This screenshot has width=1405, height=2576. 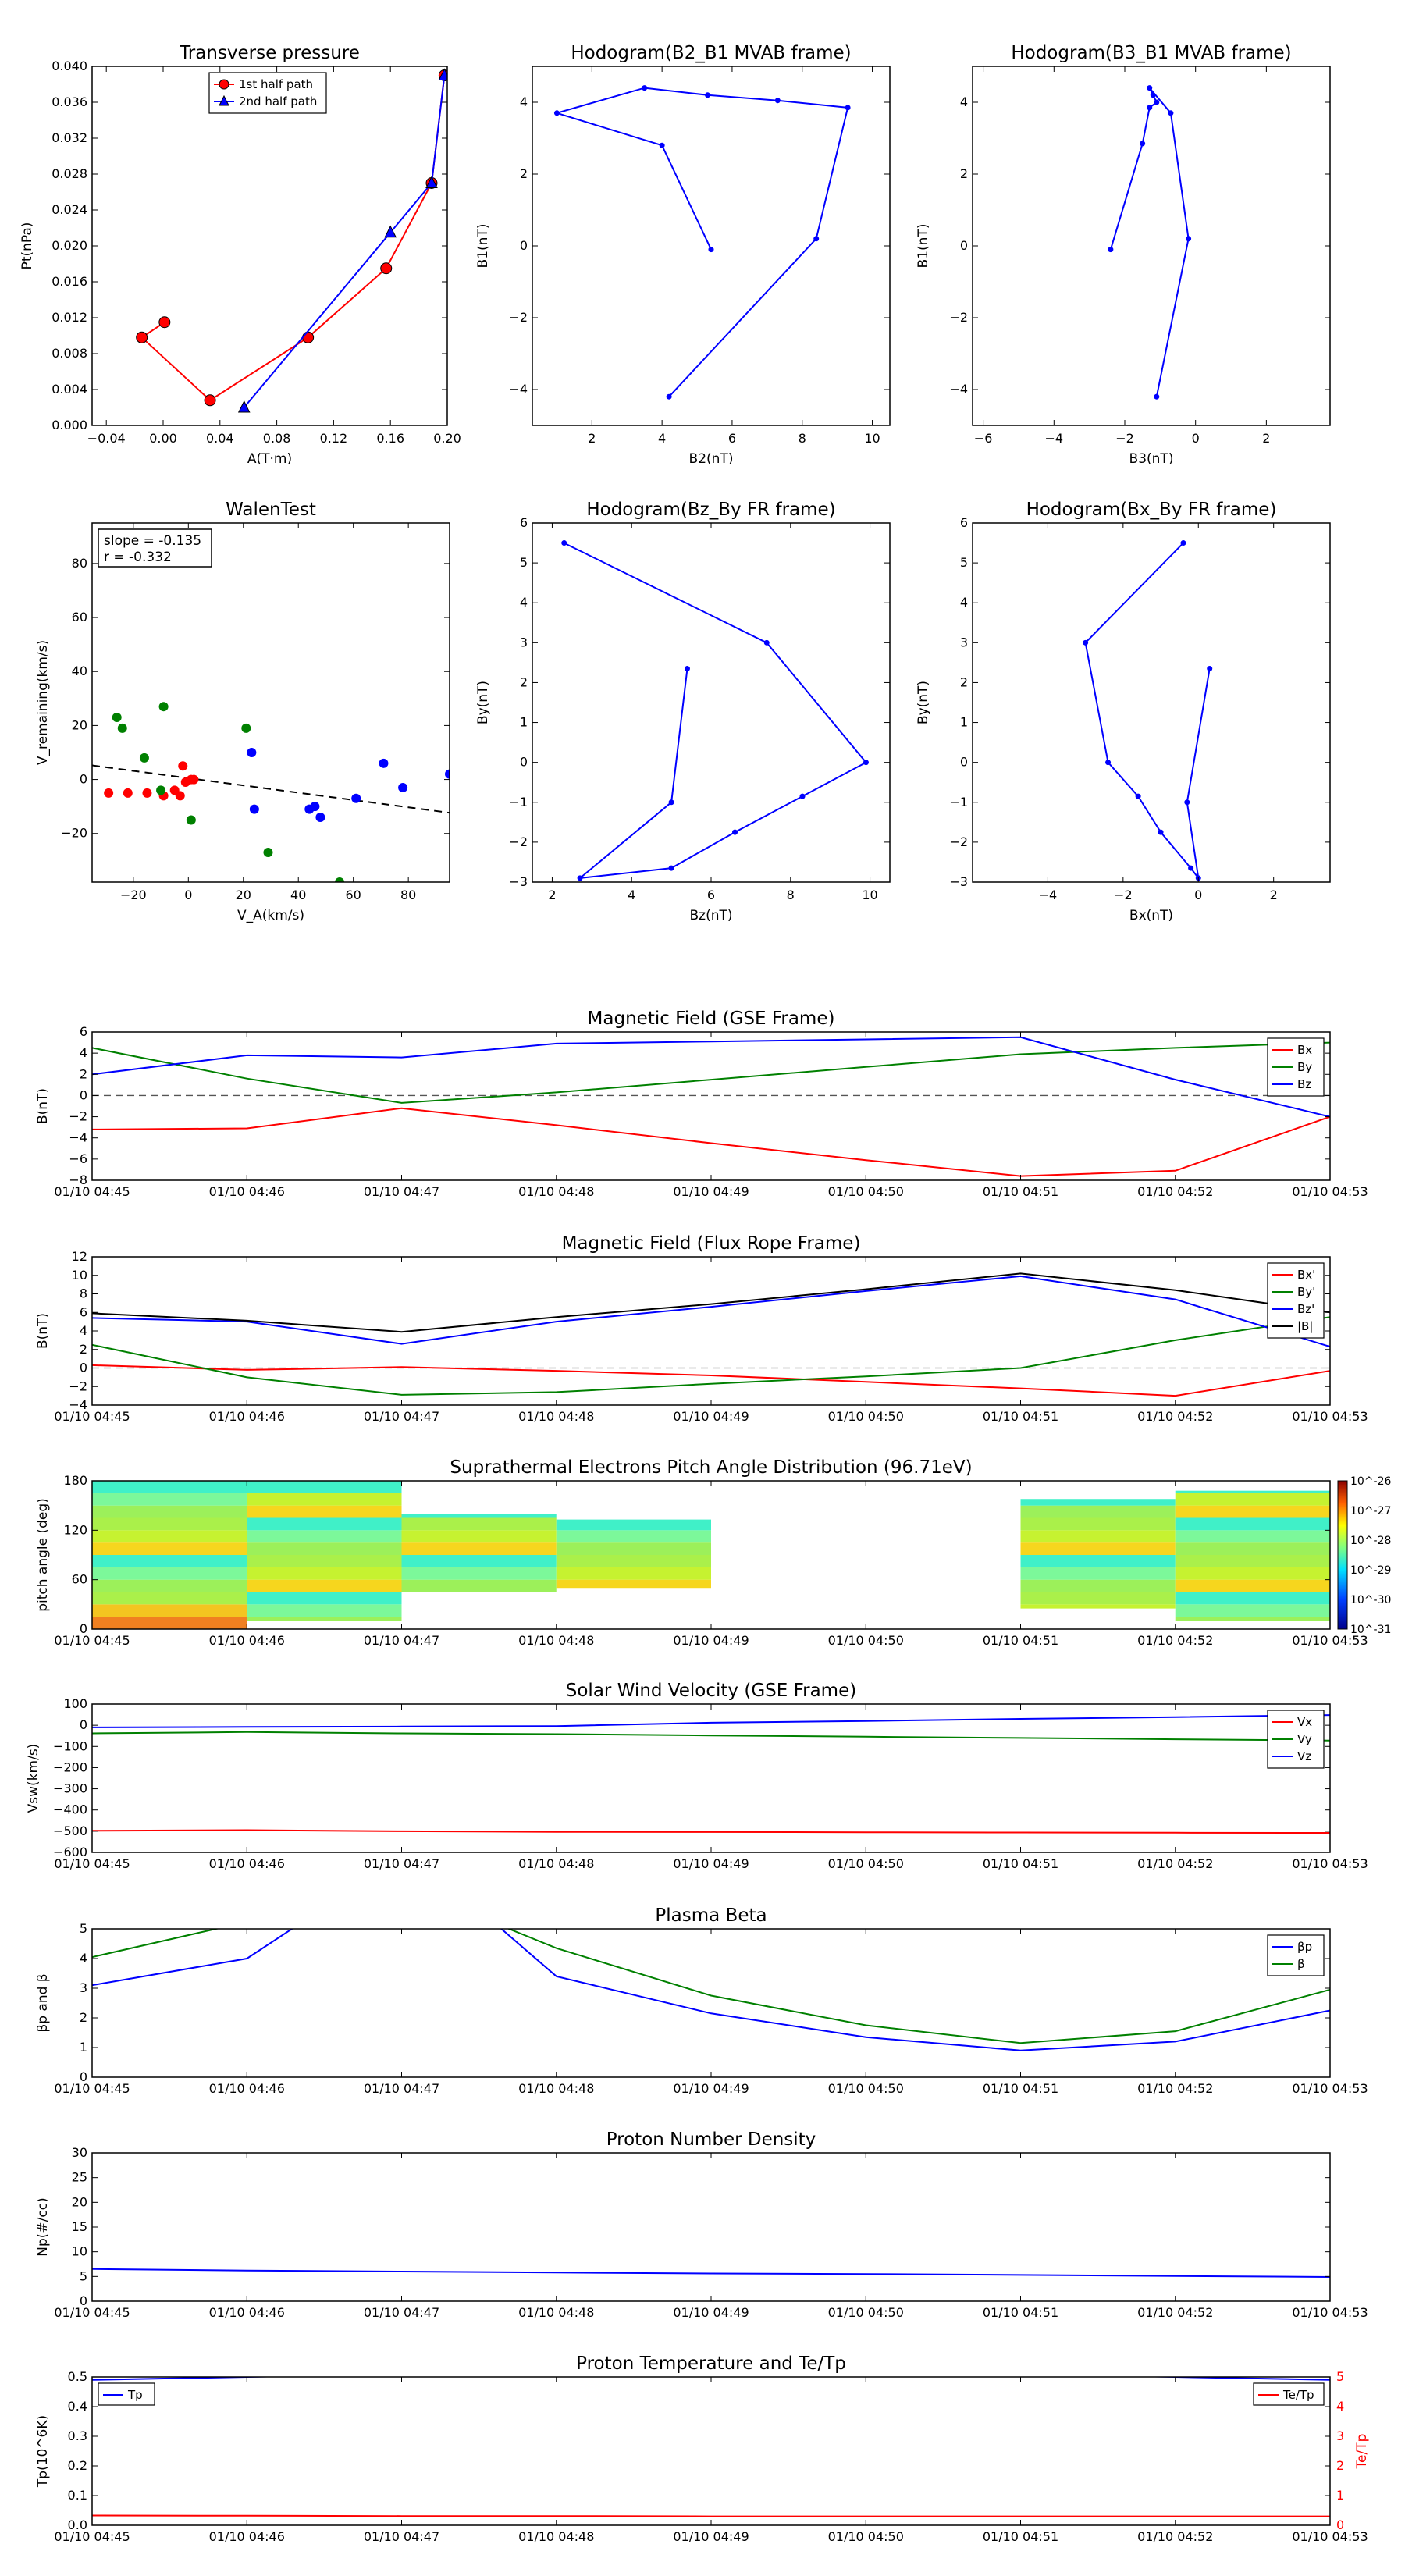 I want to click on x-tick-label: 01/10 04:53, so click(x=1330, y=2312).